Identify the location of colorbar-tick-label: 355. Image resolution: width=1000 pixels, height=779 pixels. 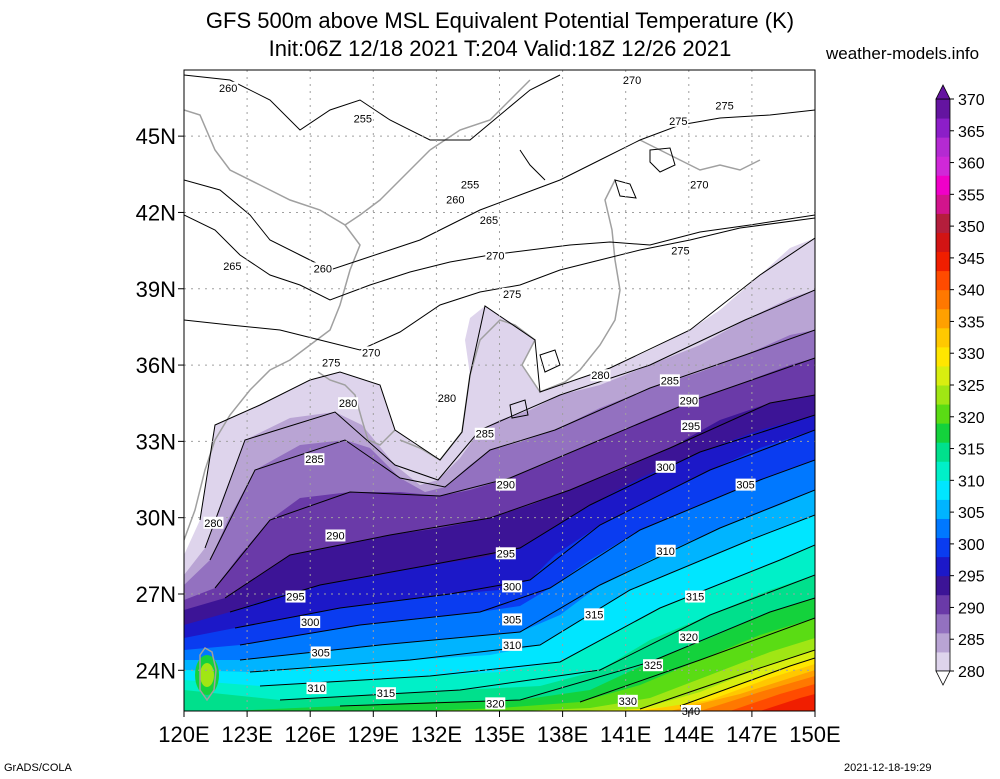
(971, 195).